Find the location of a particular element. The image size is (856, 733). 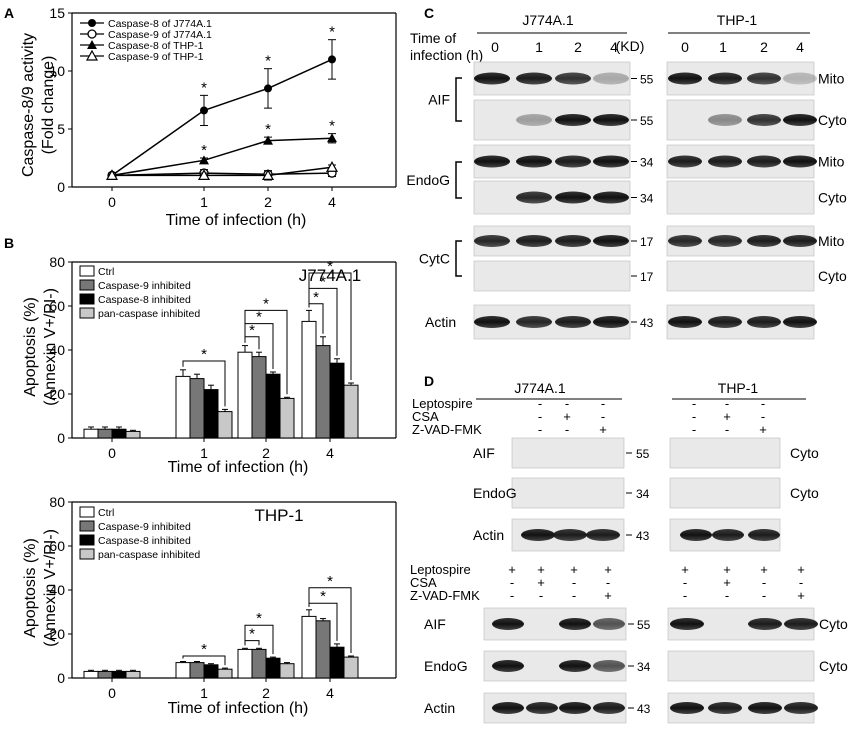

panel-a-legend-entry: Caspase-8 of J774A.1 is located at coordinates (160, 24).